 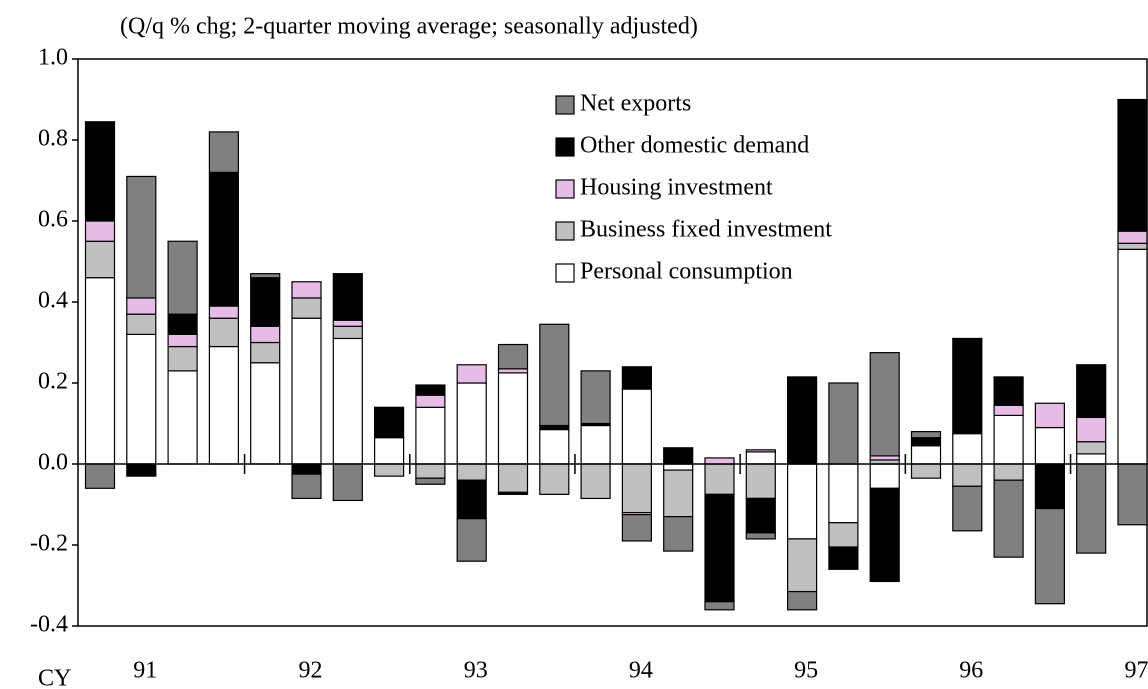 I want to click on y-tick-label: 0.0, so click(x=53, y=463).